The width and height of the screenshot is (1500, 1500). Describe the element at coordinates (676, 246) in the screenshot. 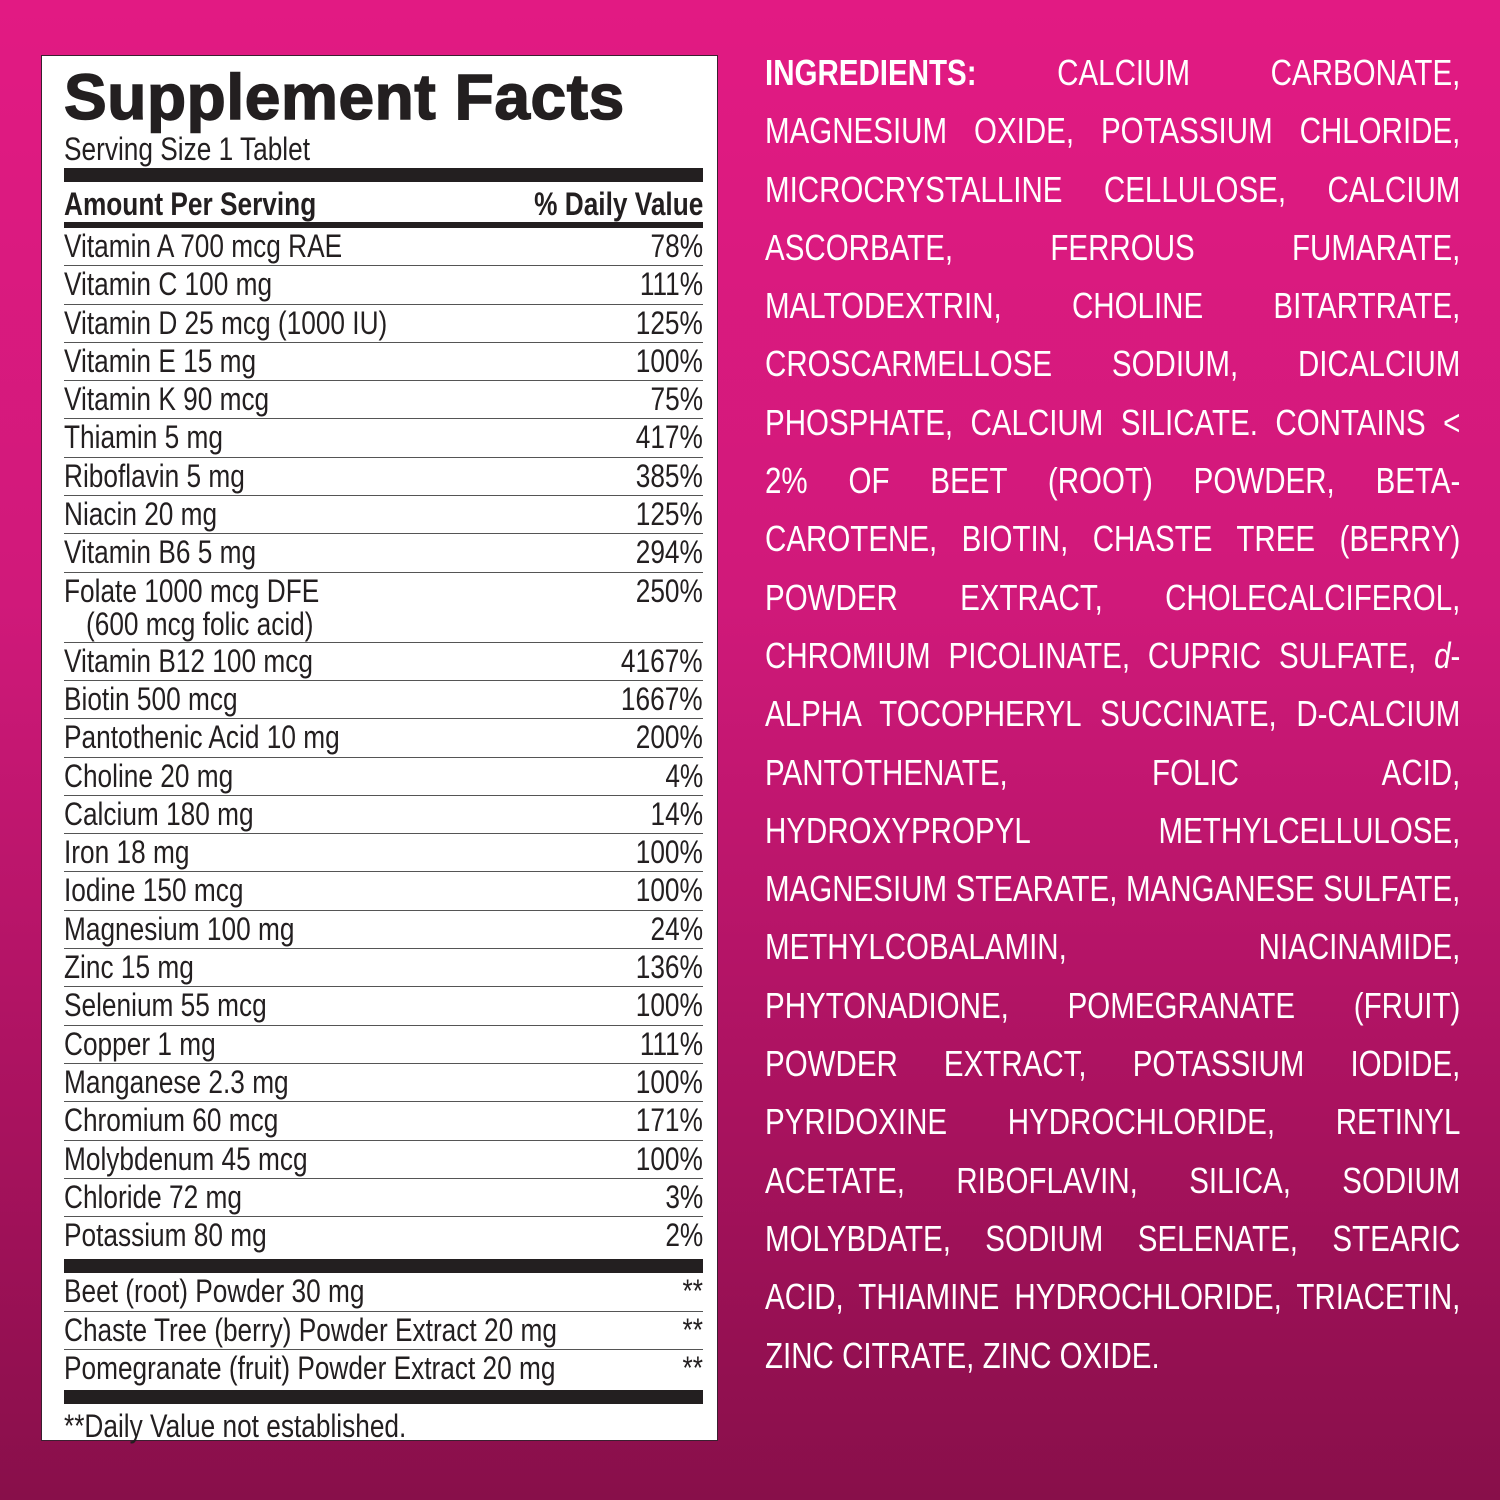

I see `daily-value: 78%` at that location.